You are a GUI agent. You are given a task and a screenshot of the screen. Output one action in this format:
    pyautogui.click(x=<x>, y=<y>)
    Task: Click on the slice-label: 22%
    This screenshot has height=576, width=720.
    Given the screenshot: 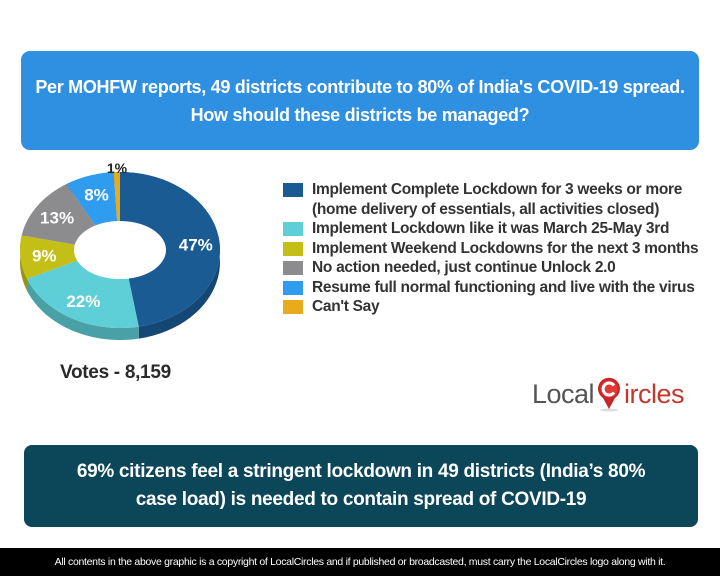 What is the action you would take?
    pyautogui.click(x=83, y=301)
    